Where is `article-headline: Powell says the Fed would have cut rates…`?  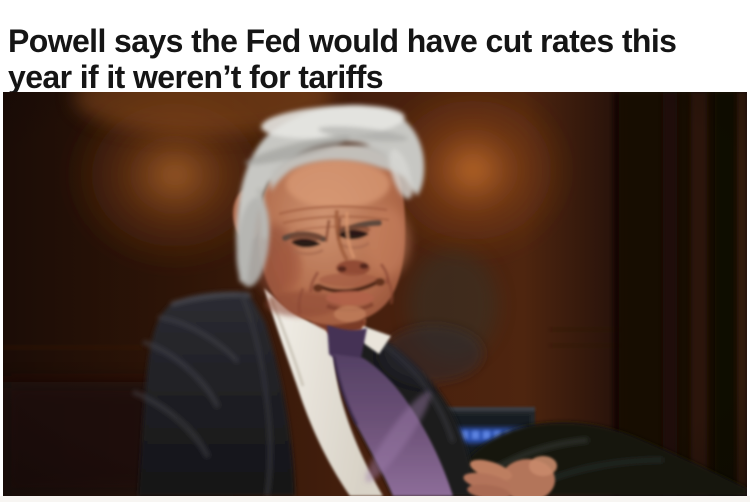
article-headline: Powell says the Fed would have cut rates… is located at coordinates (342, 59).